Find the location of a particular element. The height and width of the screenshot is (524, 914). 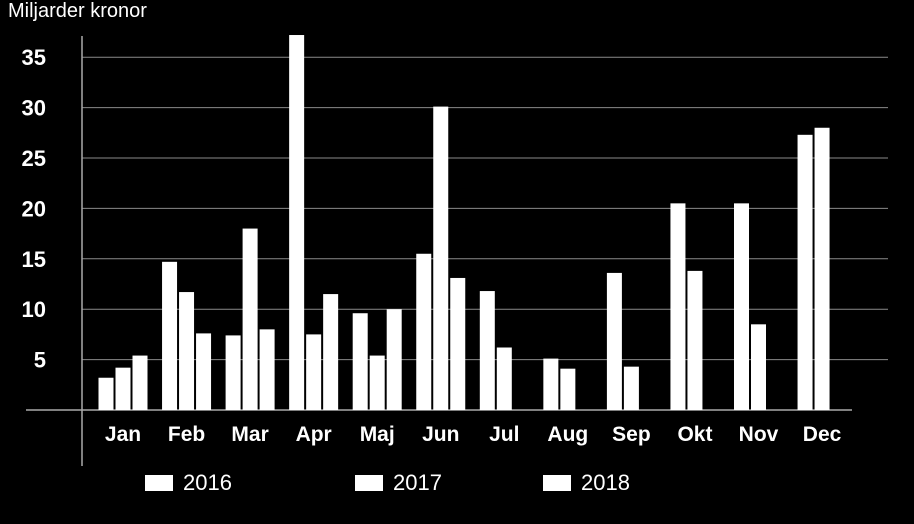

x-tick-label-sep: Sep is located at coordinates (631, 434).